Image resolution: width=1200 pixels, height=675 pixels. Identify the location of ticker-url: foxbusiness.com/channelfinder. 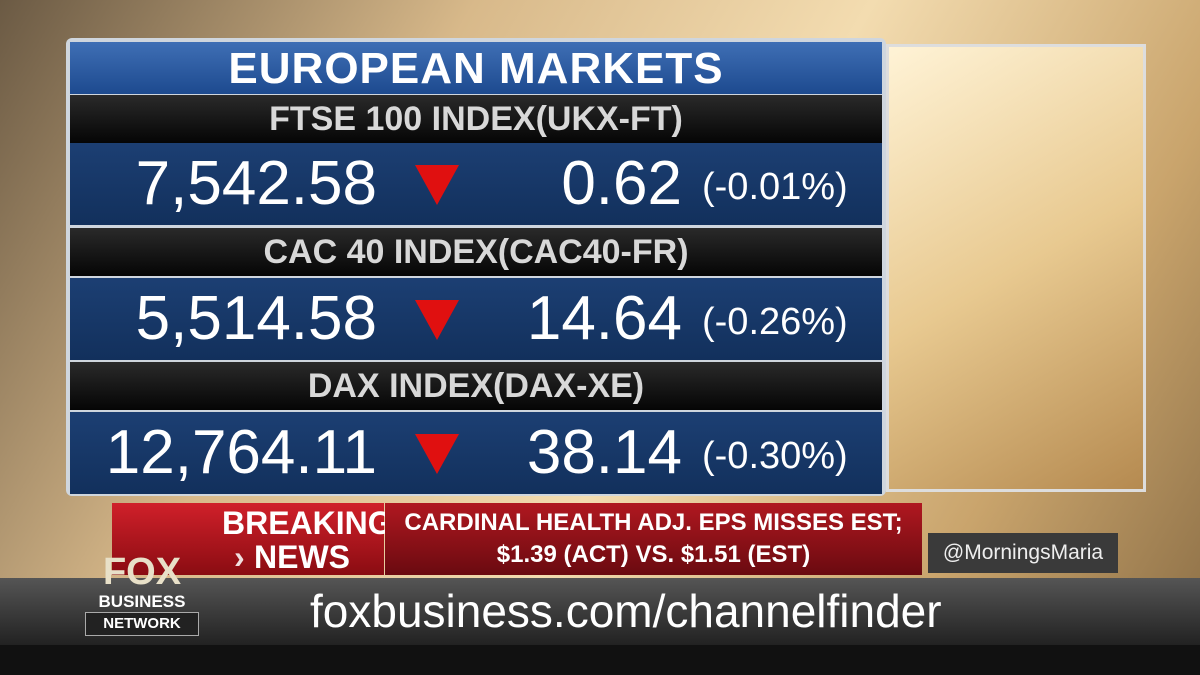
(626, 611).